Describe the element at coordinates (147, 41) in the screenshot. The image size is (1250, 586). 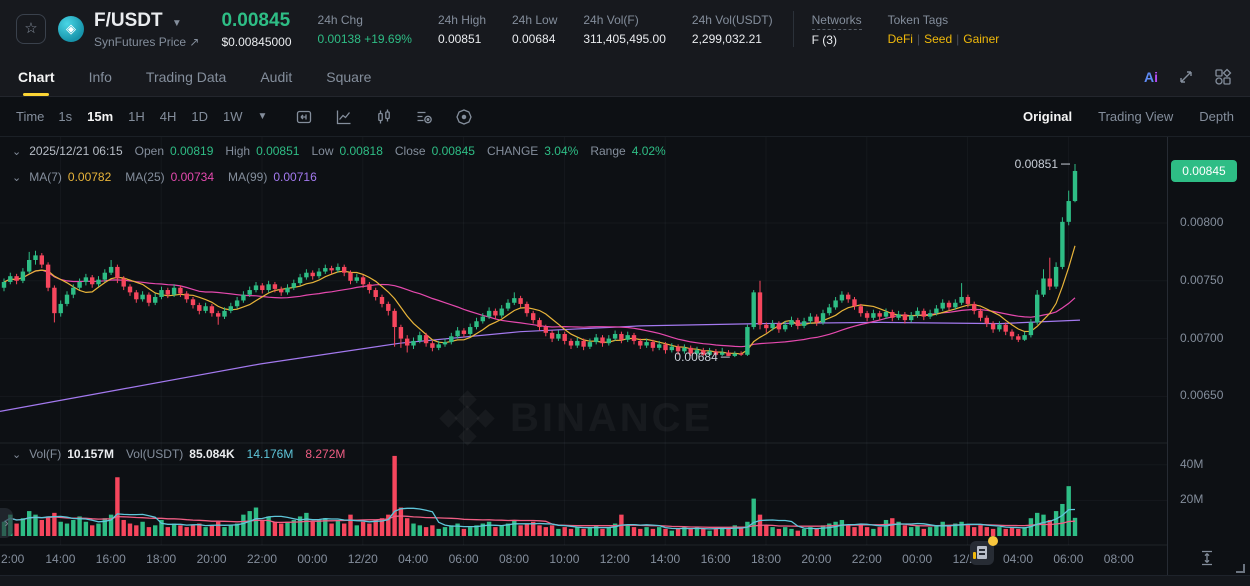
I see `price-source-link: SynFutures Price ↗` at that location.